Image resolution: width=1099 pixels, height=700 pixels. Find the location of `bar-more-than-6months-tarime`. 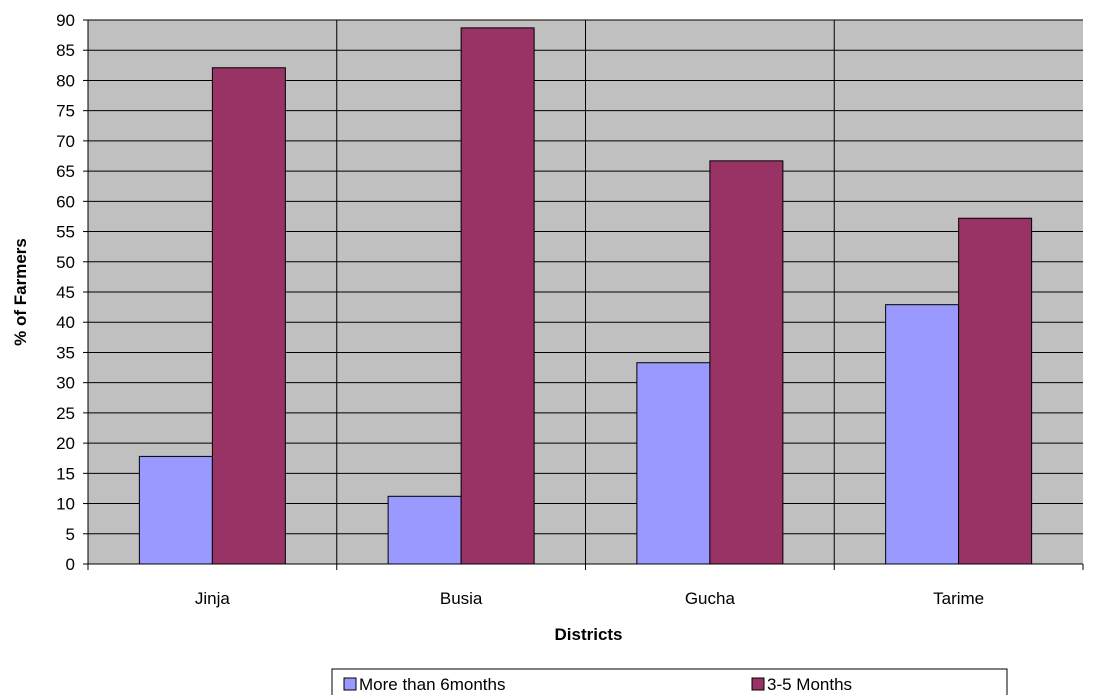

bar-more-than-6months-tarime is located at coordinates (922, 434).